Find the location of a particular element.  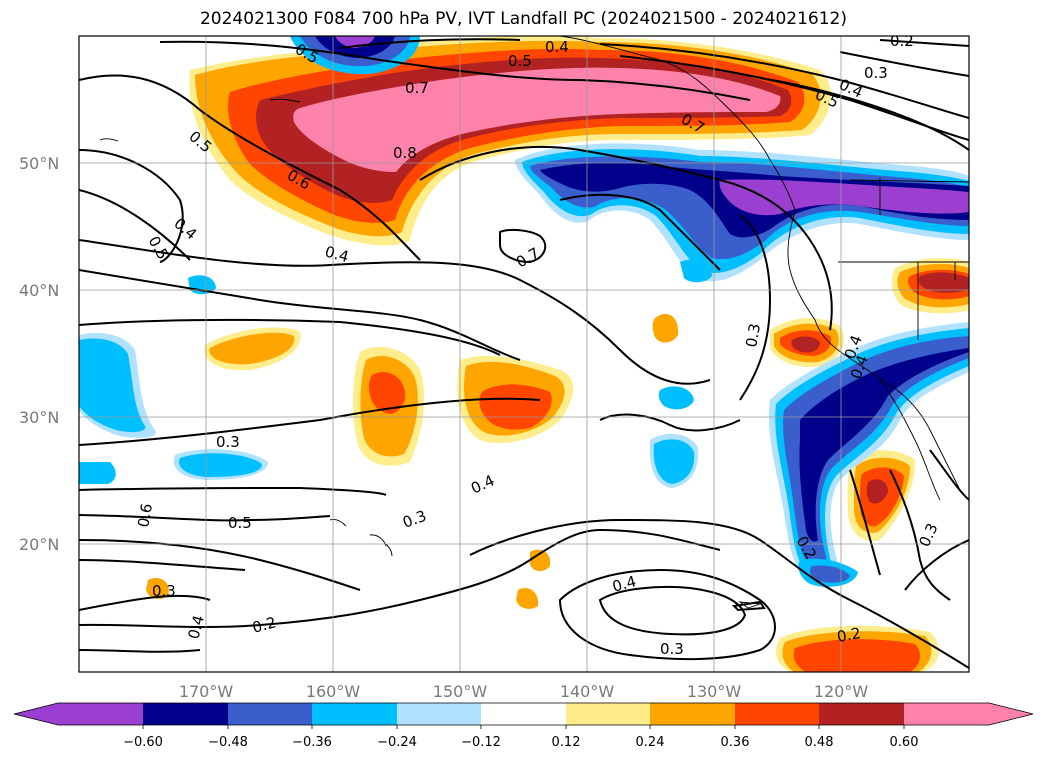

latitude-labels: 50°N 40°N 30°N 20°N is located at coordinates (39, 354).